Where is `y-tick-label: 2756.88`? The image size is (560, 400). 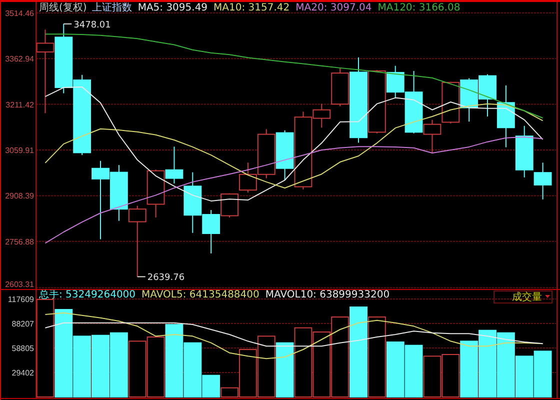 y-tick-label: 2756.88 is located at coordinates (20, 241).